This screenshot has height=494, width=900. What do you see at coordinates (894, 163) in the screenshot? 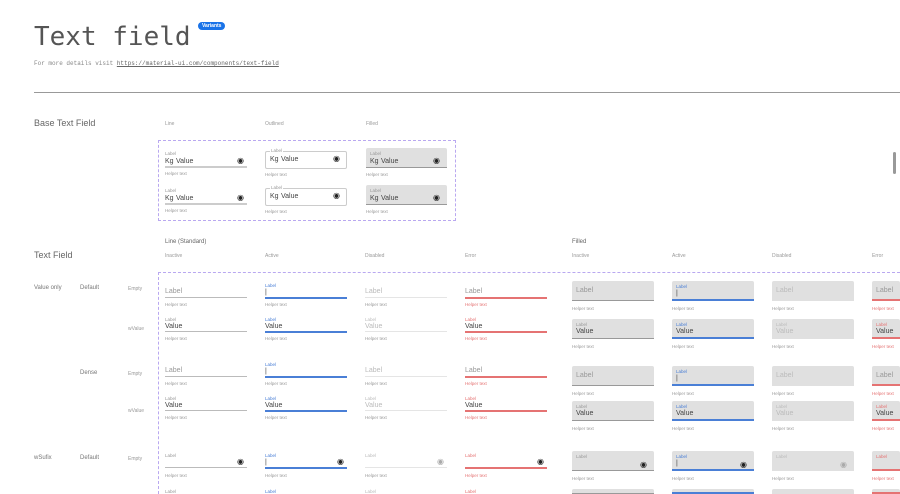
I see `scrollbar` at bounding box center [894, 163].